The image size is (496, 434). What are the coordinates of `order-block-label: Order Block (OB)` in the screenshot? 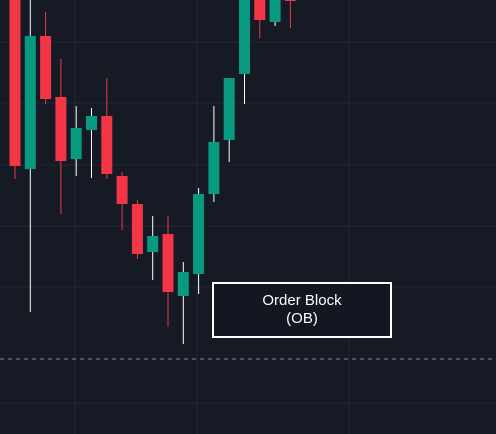 It's located at (302, 310).